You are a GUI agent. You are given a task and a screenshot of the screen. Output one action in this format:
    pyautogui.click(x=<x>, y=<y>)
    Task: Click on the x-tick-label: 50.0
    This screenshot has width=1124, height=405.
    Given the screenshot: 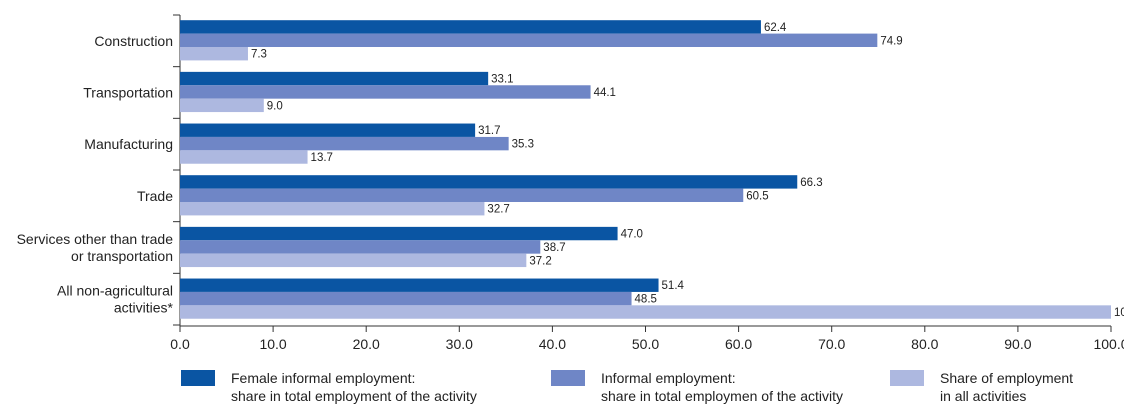 What is the action you would take?
    pyautogui.click(x=645, y=344)
    